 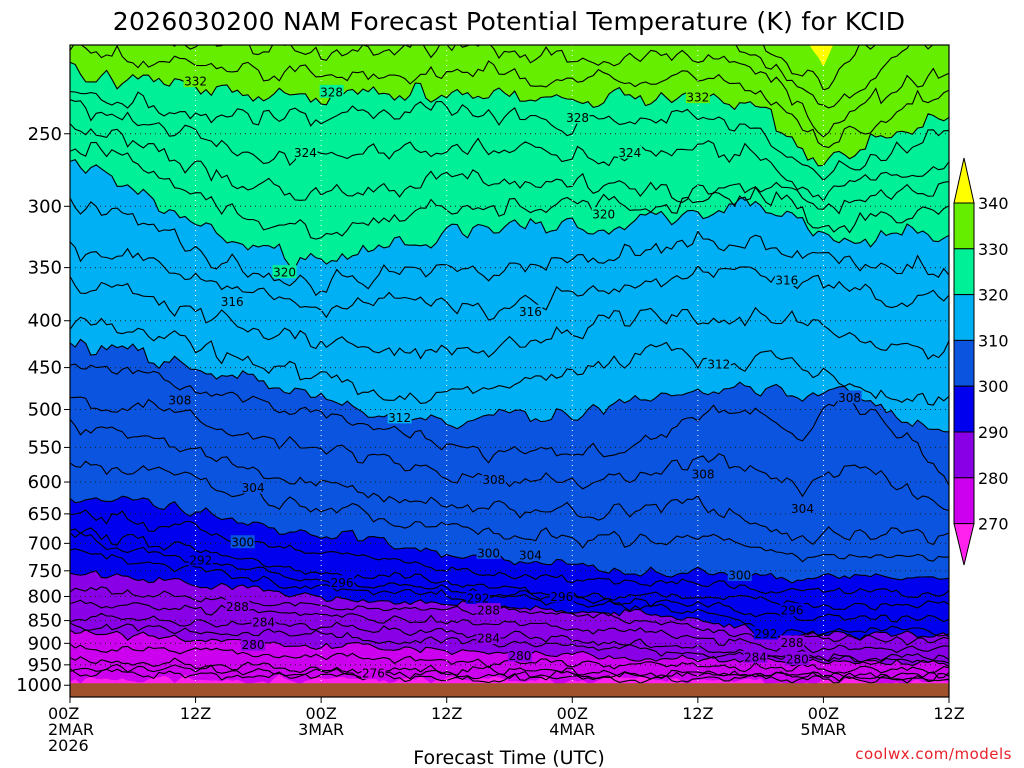 What do you see at coordinates (993, 340) in the screenshot?
I see `colorbar-label: 310` at bounding box center [993, 340].